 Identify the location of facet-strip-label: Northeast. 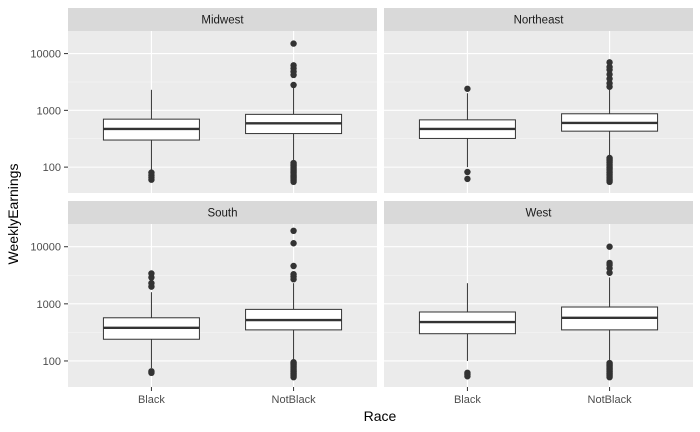
(539, 21).